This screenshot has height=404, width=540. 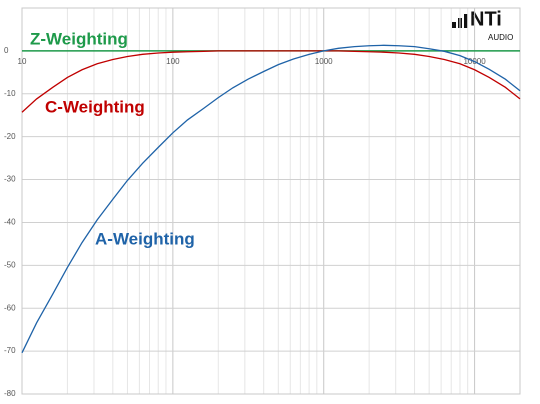 What do you see at coordinates (324, 61) in the screenshot?
I see `x-tick-label: 1000` at bounding box center [324, 61].